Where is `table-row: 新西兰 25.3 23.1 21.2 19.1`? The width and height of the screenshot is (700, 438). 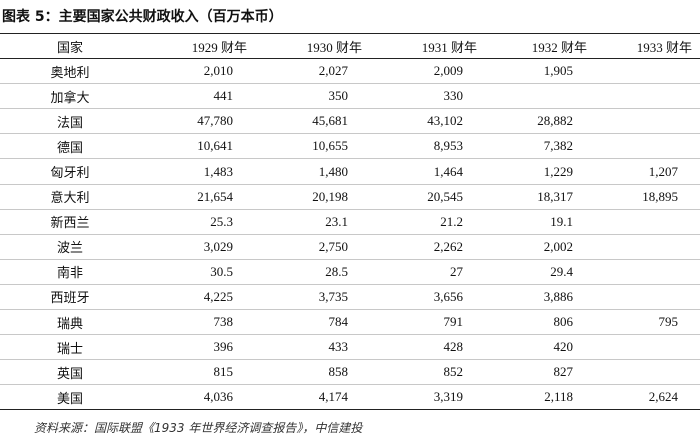
table-row: 新西兰 25.3 23.1 21.2 19.1 is located at coordinates (350, 222).